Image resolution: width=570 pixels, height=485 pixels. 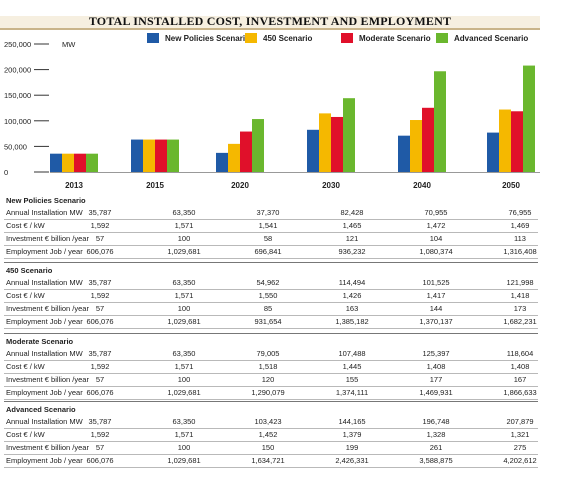 What do you see at coordinates (268, 251) in the screenshot?
I see `table-cell: 696,841` at bounding box center [268, 251].